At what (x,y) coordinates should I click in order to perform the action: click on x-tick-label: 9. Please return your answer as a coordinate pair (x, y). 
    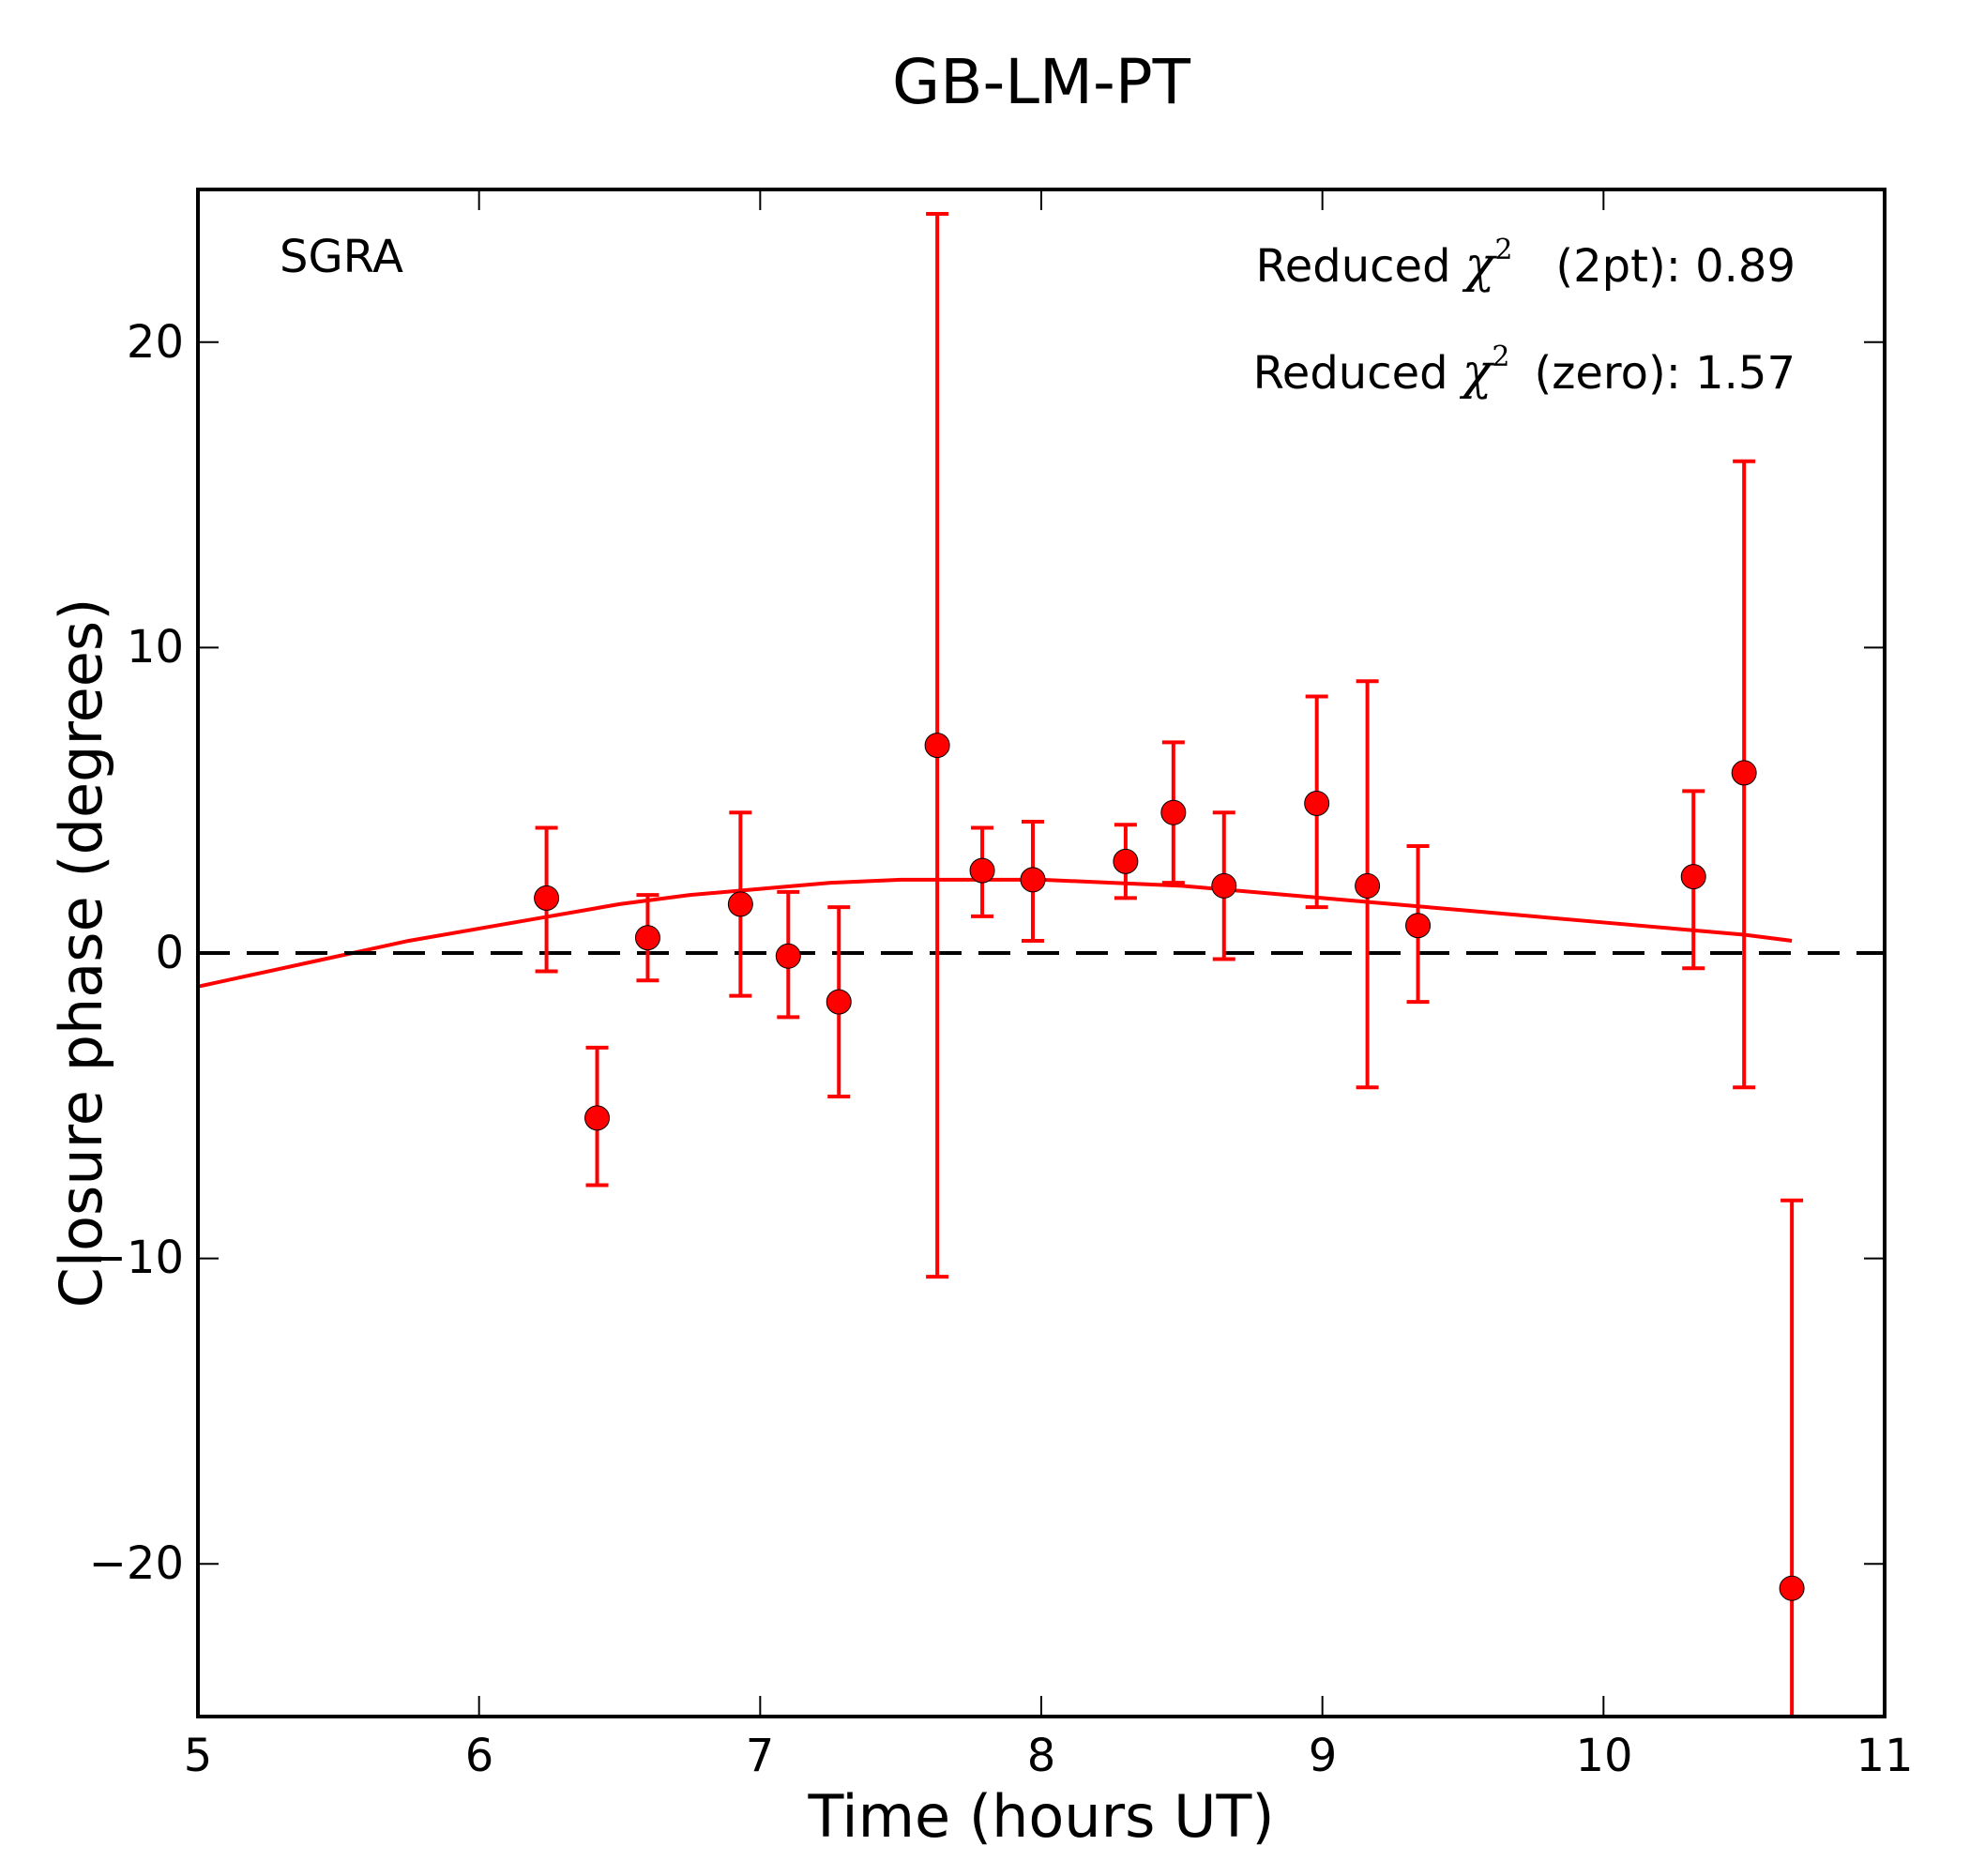
    Looking at the image, I should click on (1323, 1756).